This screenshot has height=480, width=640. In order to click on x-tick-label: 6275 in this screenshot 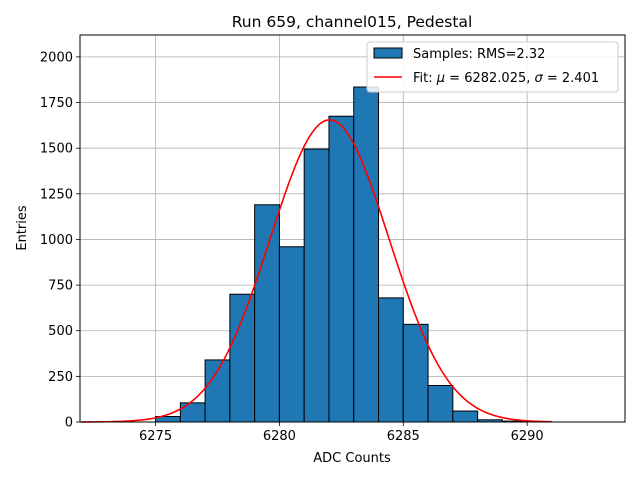, I will do `click(155, 436)`.